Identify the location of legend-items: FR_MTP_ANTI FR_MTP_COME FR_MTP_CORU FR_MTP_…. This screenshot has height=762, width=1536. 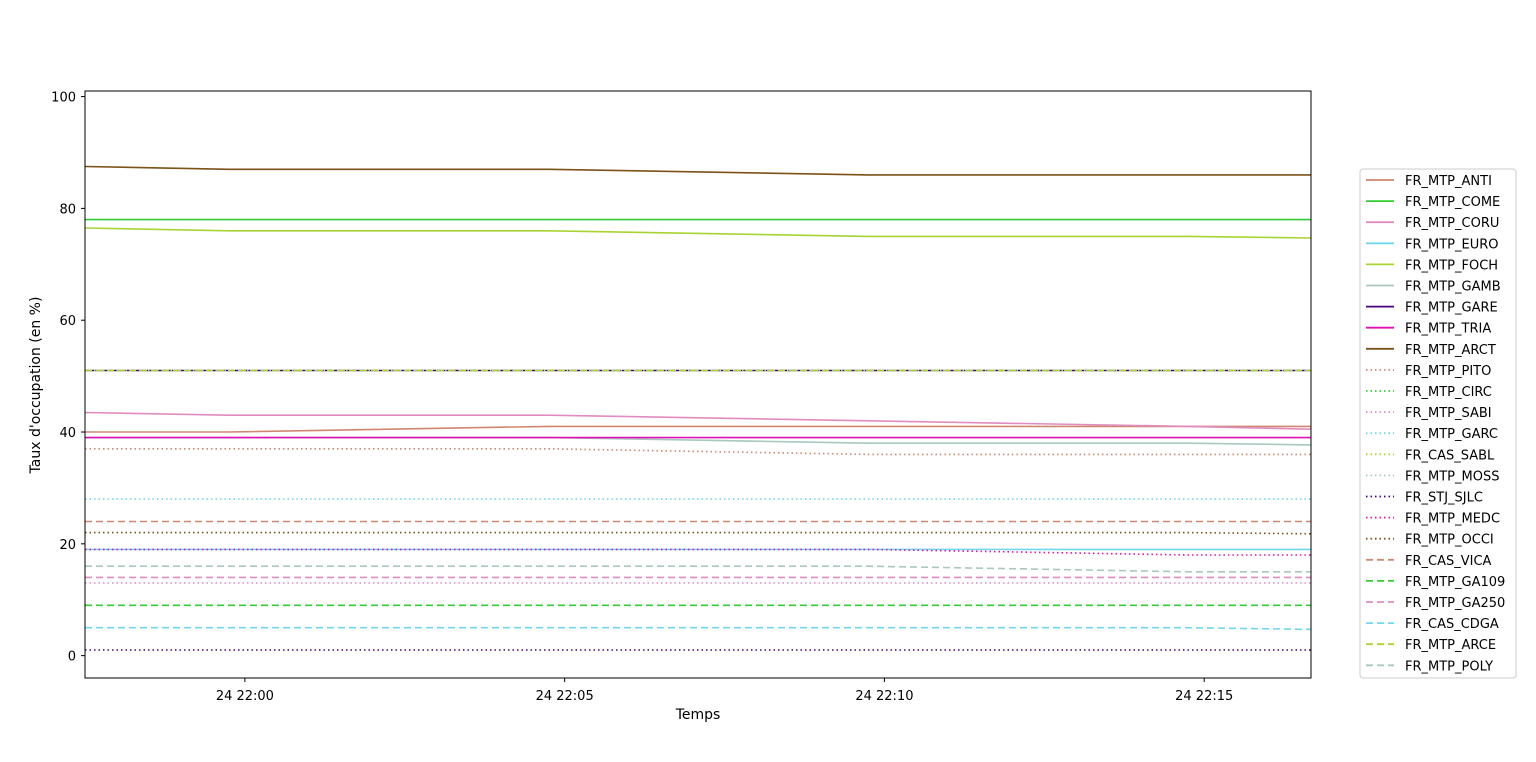
(1435, 424).